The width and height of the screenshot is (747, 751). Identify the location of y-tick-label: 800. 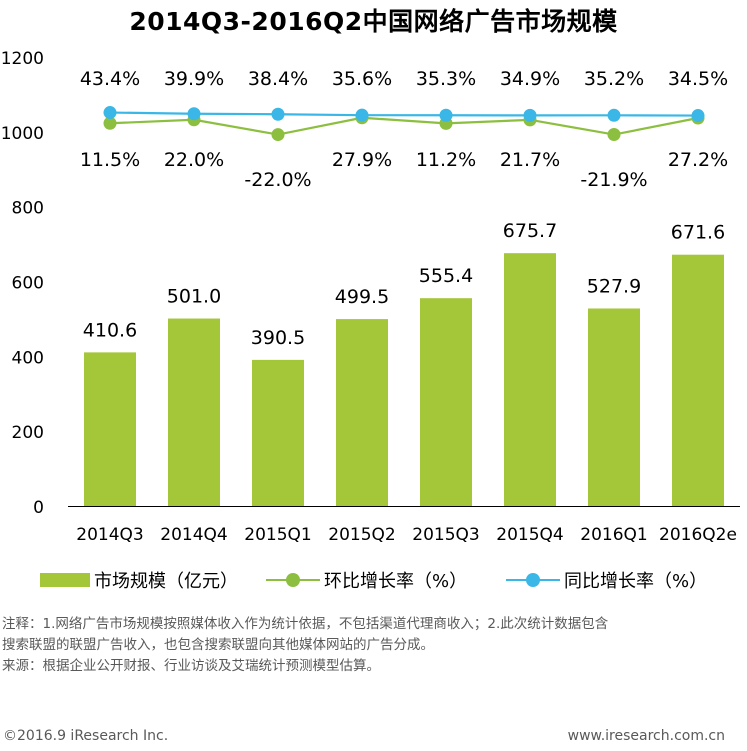
(28, 209).